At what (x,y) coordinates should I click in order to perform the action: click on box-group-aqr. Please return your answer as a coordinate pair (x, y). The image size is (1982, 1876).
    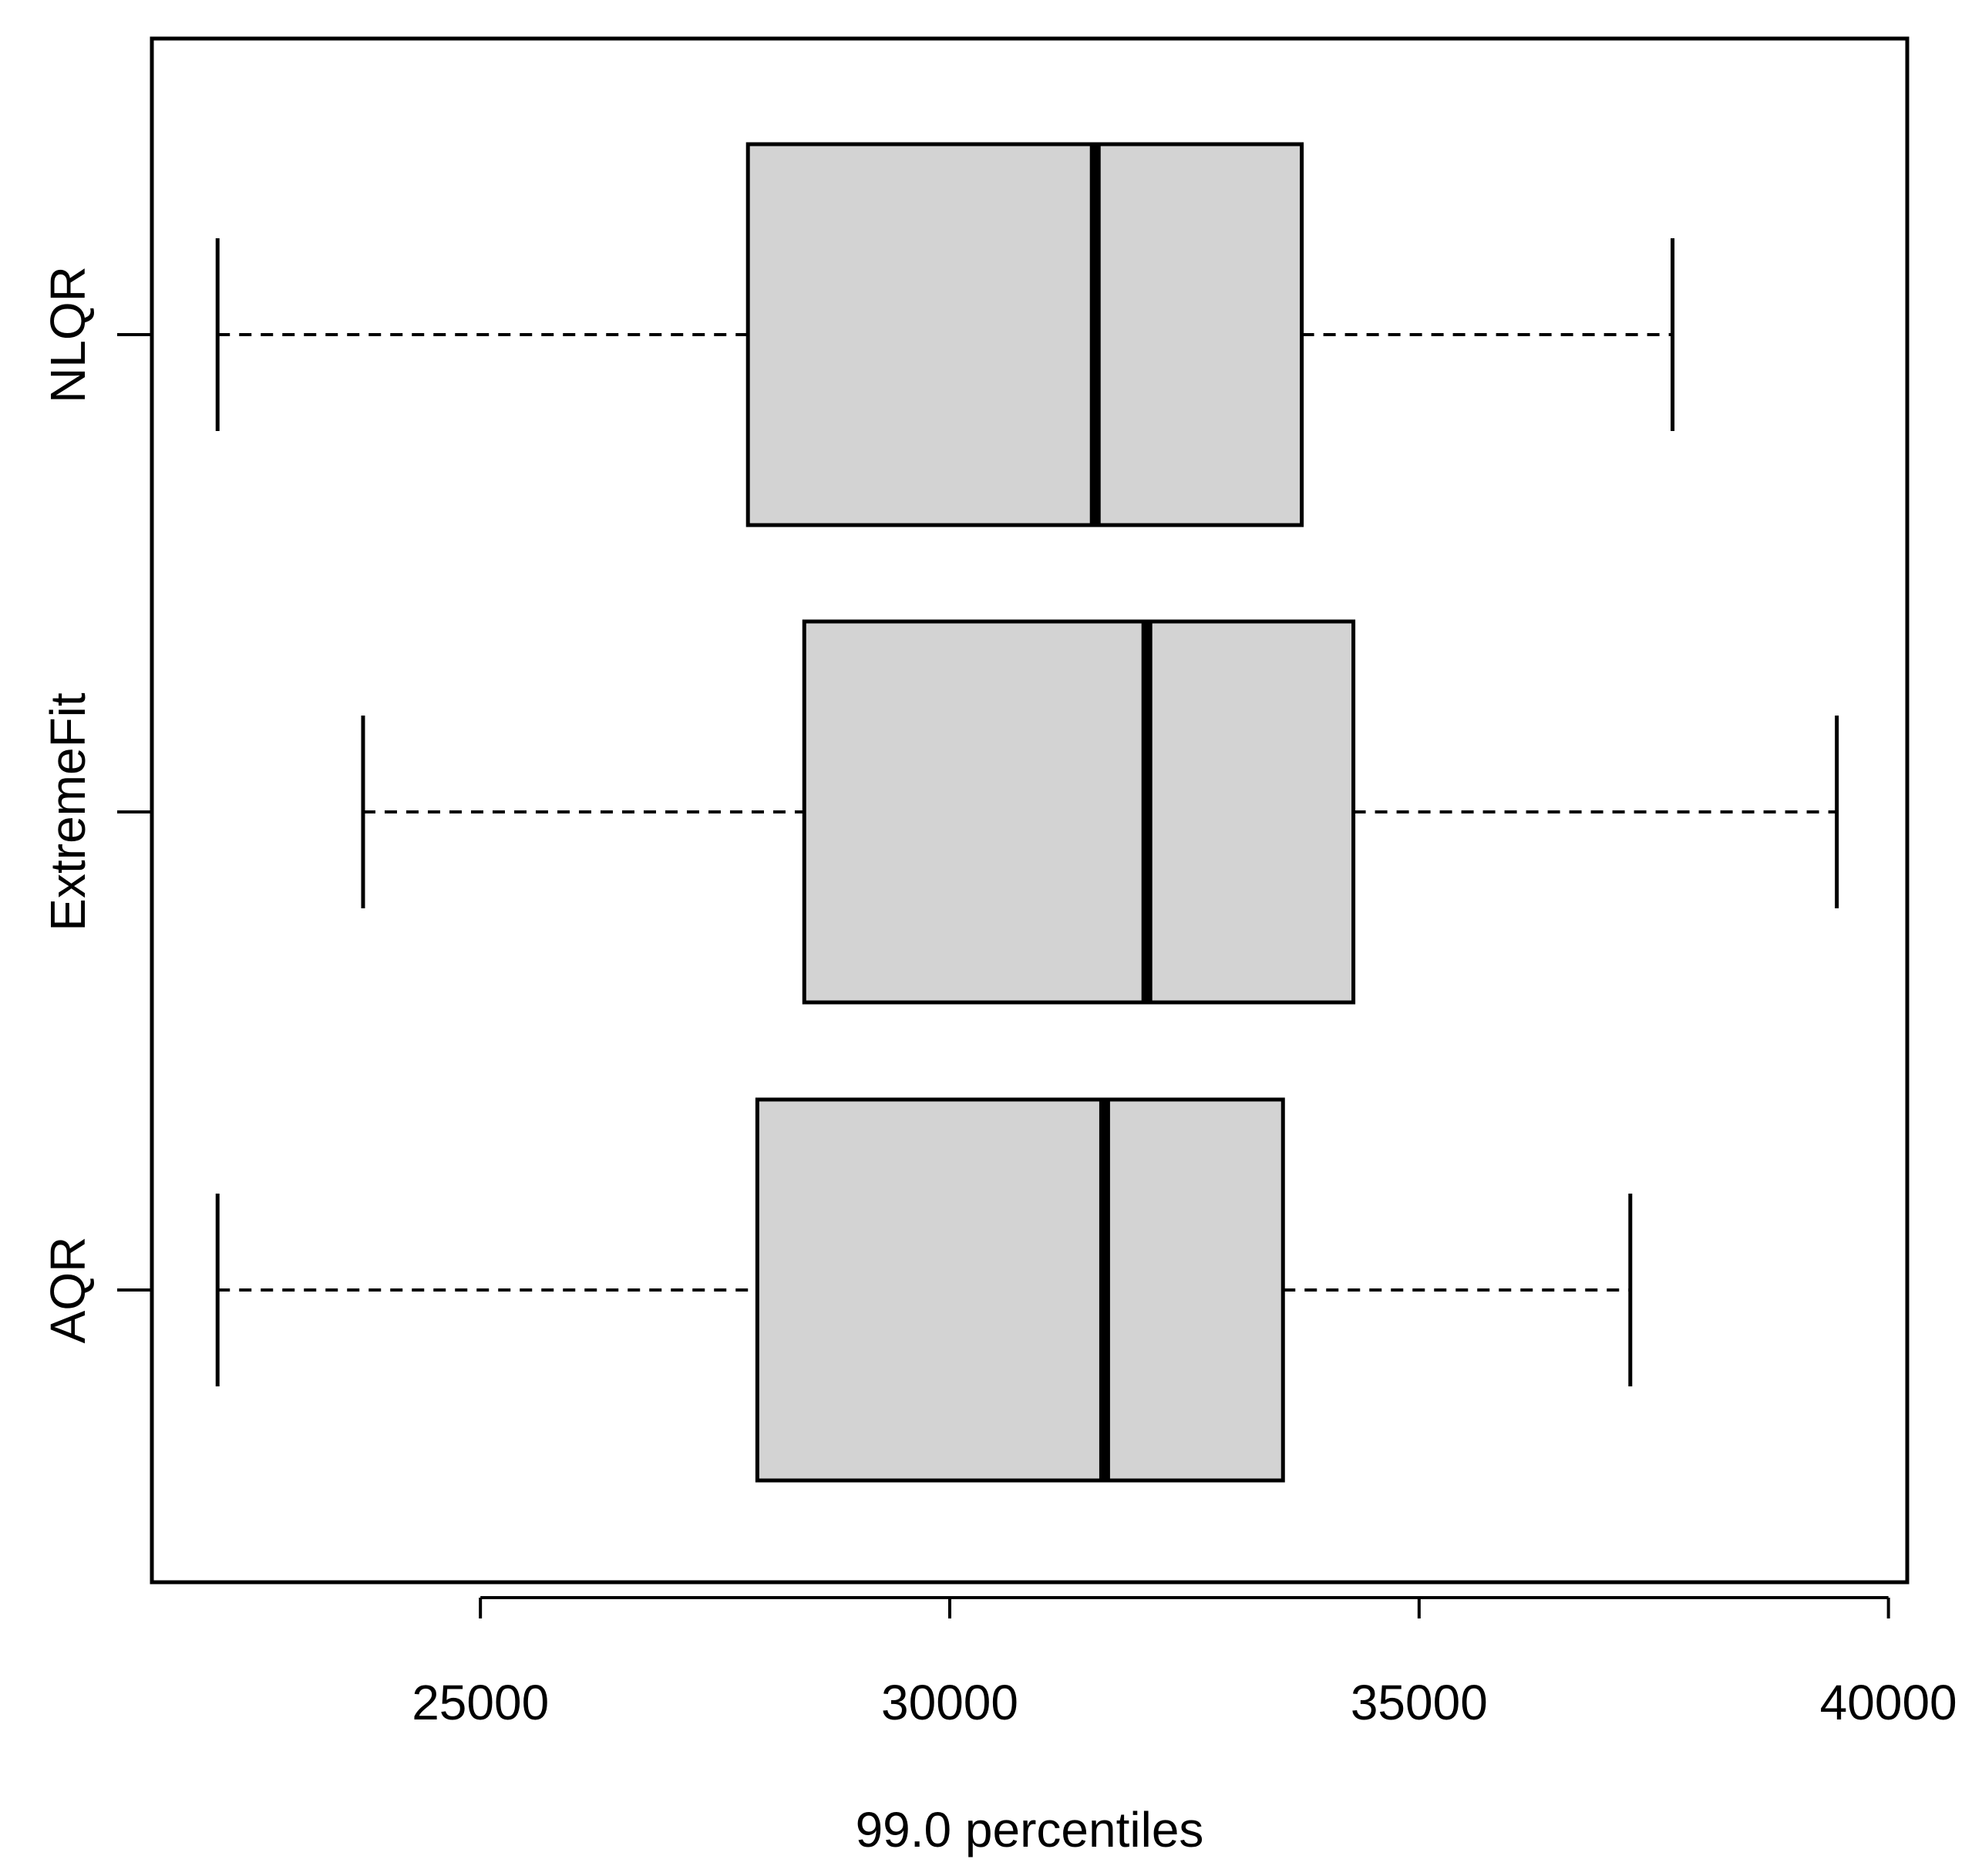
    Looking at the image, I should click on (924, 1290).